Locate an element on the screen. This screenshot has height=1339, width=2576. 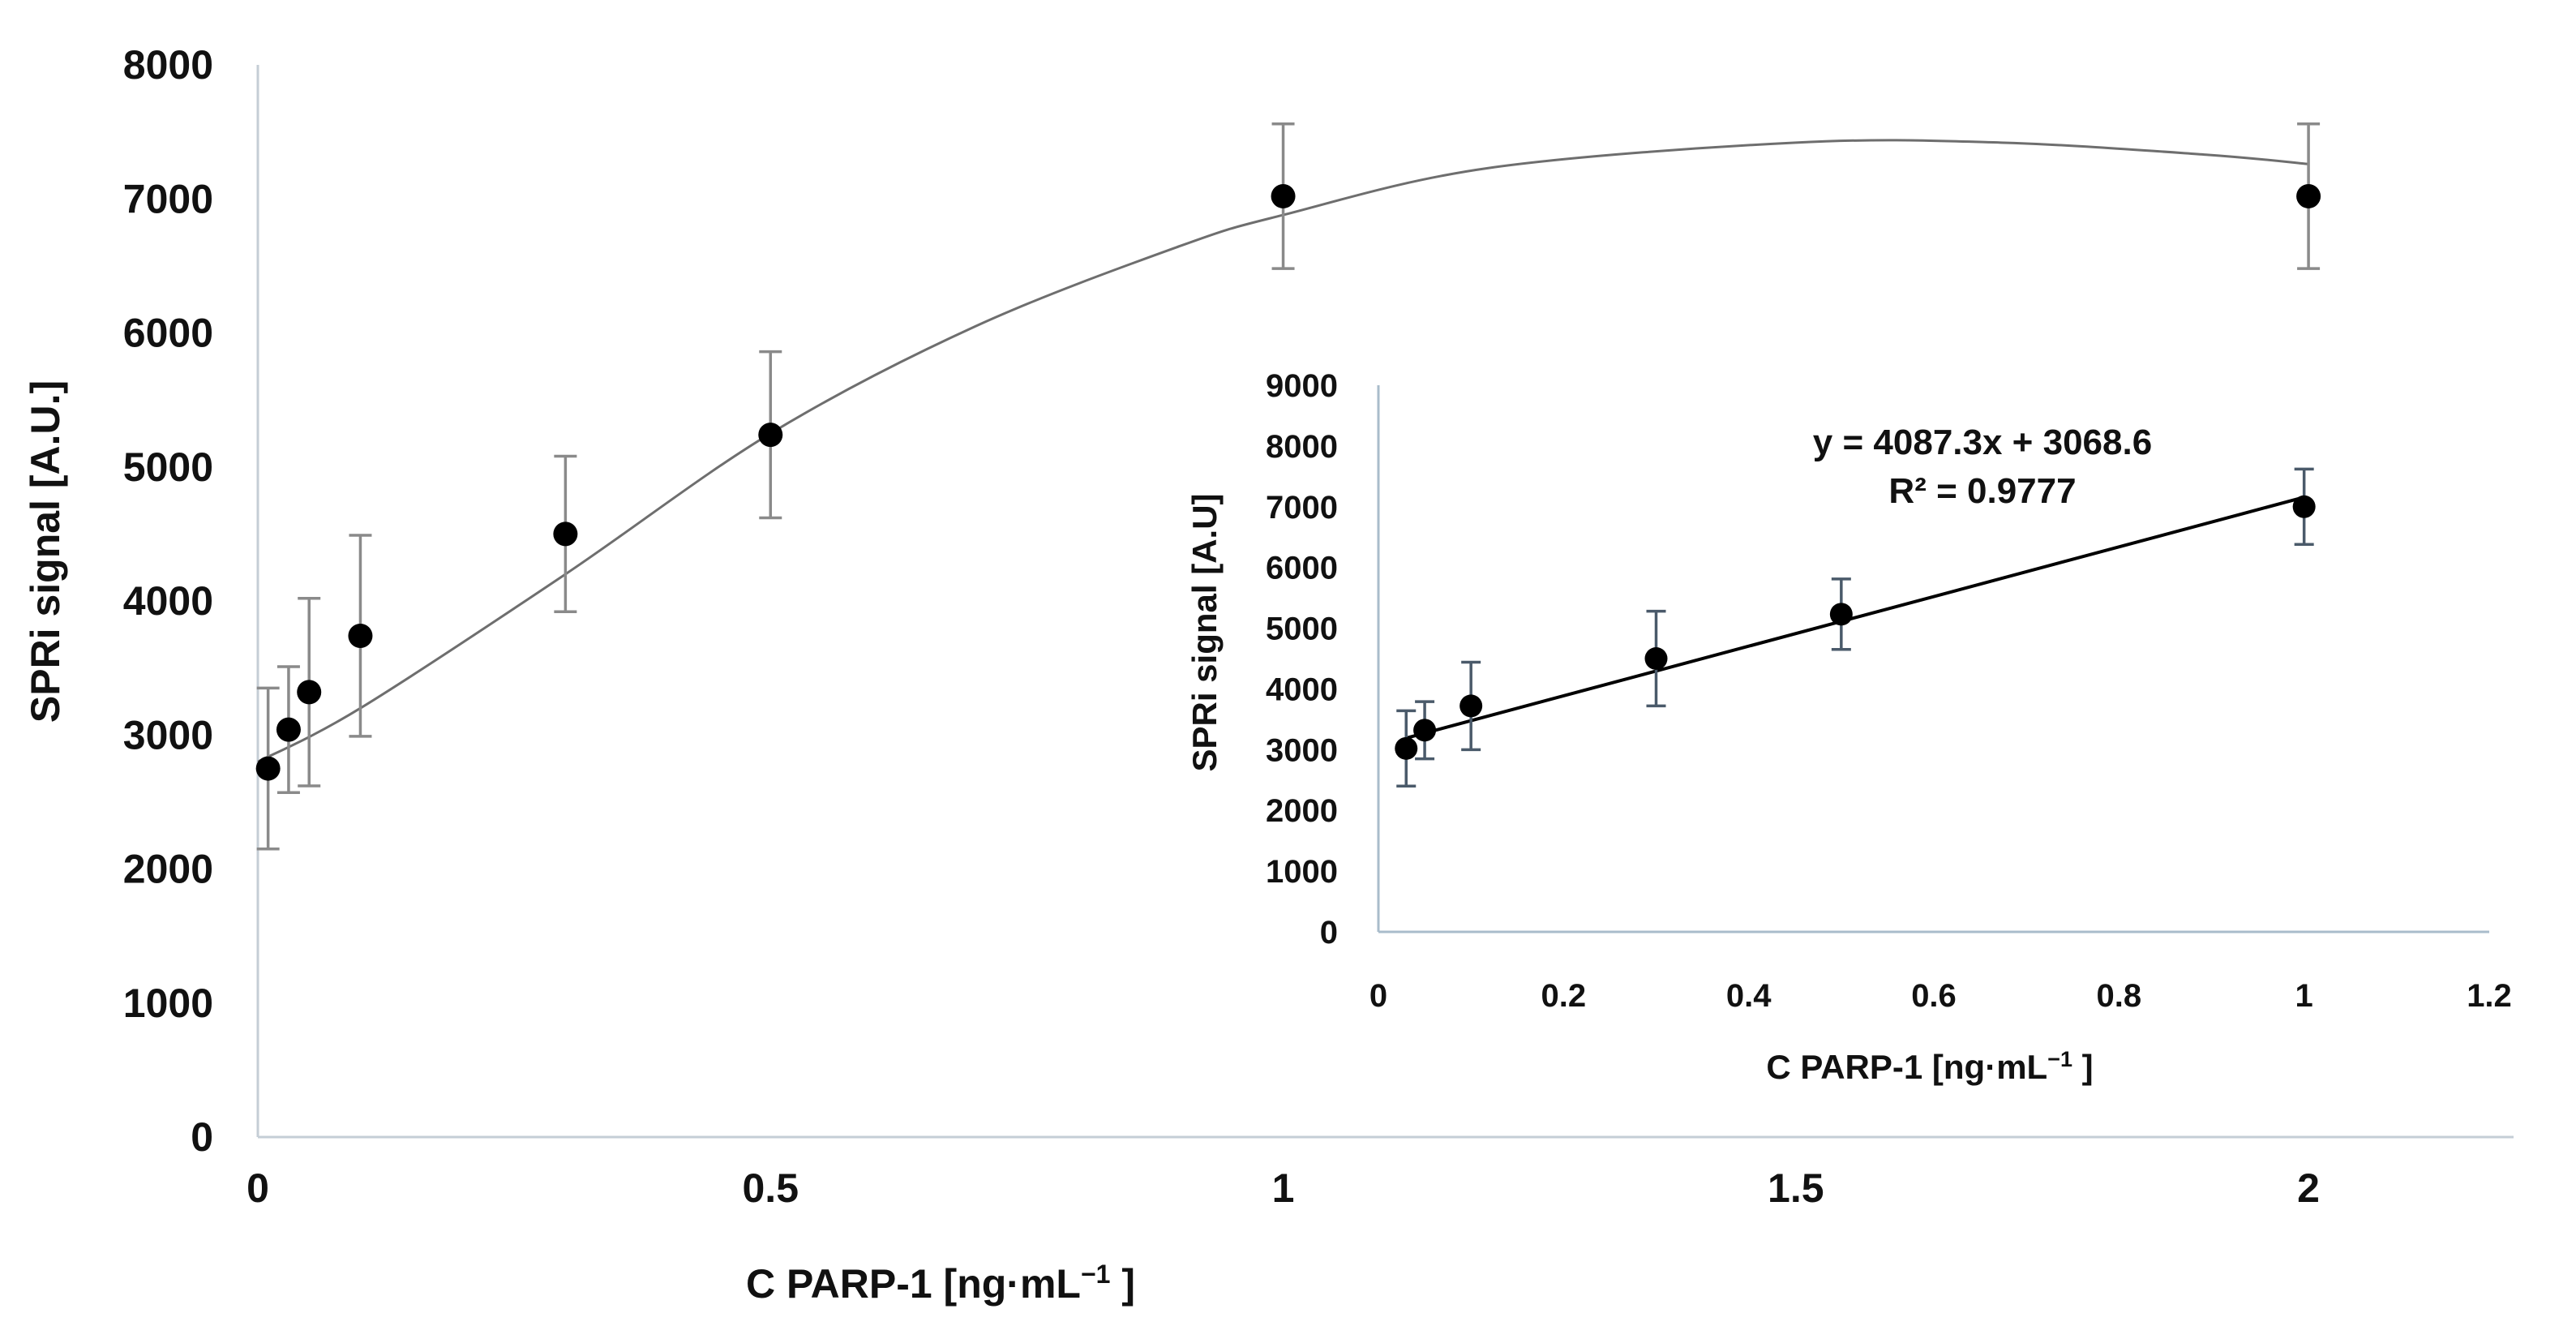
inset-x-tick-label: 0.6 is located at coordinates (1934, 996).